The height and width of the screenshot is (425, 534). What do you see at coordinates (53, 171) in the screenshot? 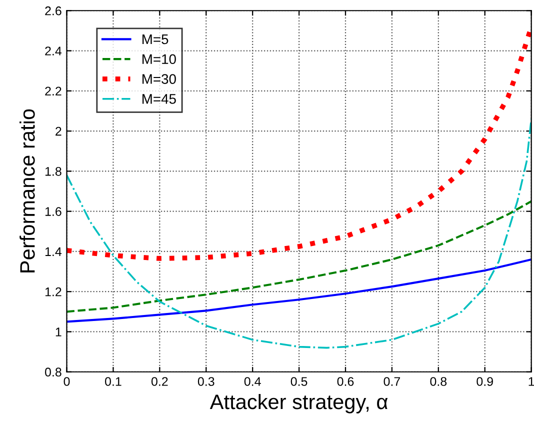
I see `y-tick-label: 1.8` at bounding box center [53, 171].